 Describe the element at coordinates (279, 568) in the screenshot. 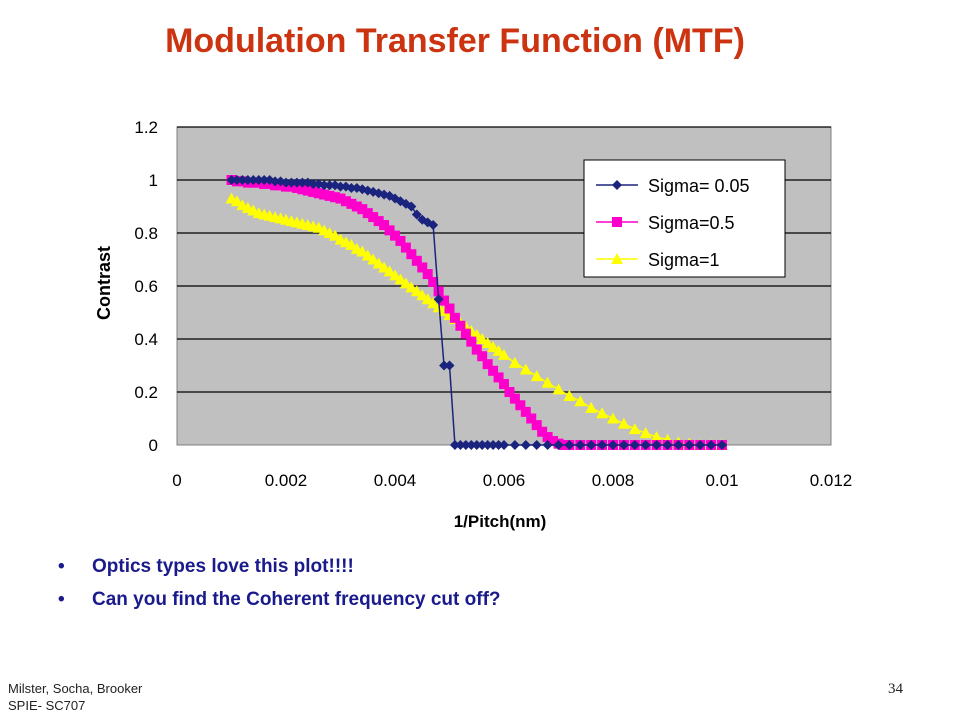

I see `bullet-item: • Optics types love this plot!!!!` at that location.